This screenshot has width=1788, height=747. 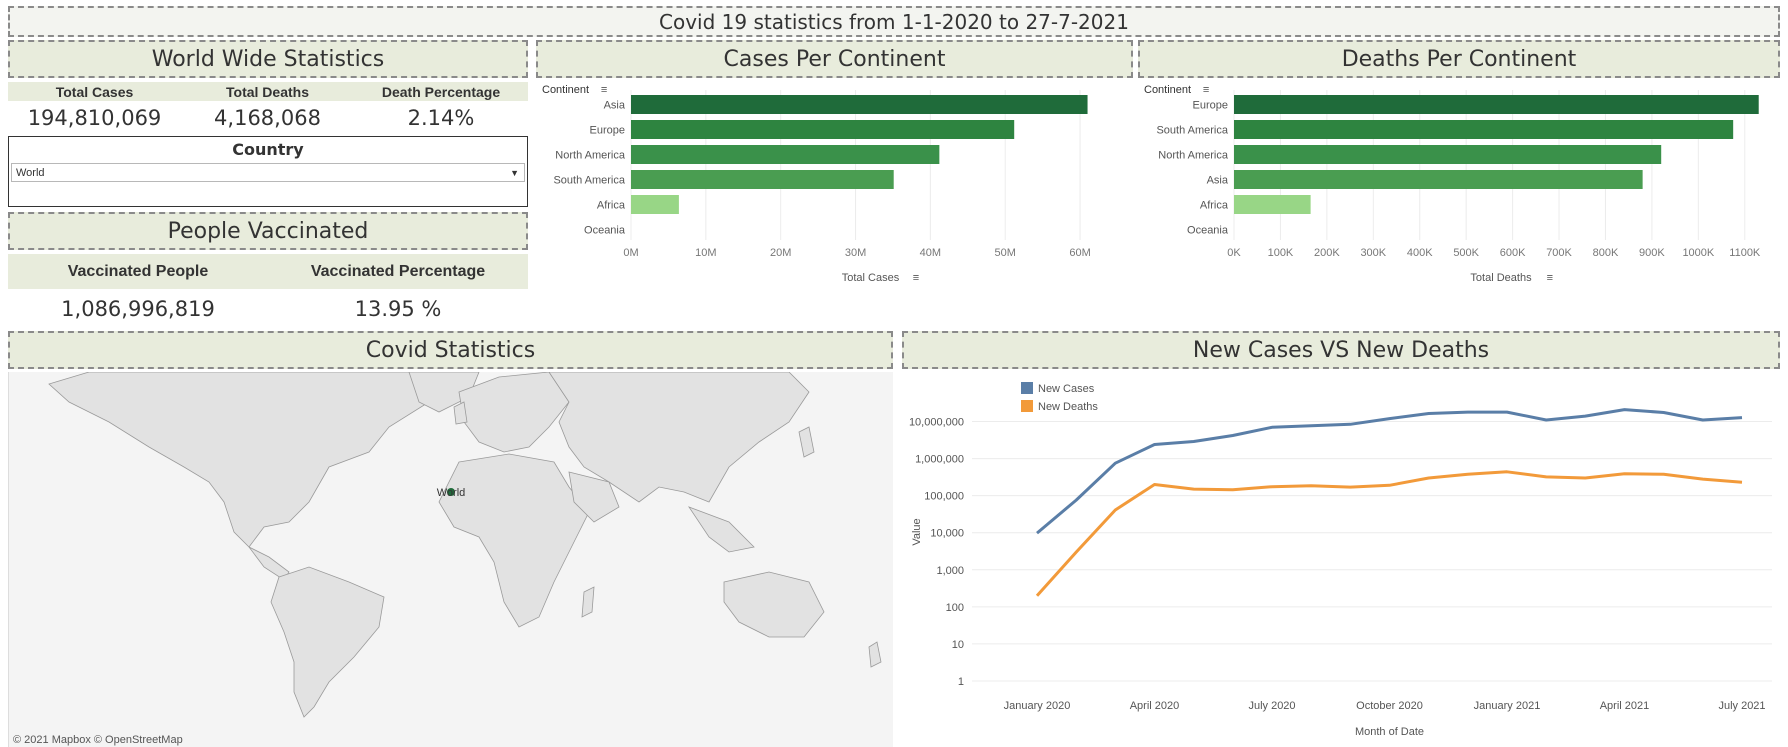 I want to click on cases-category-label: Europe, so click(x=607, y=131).